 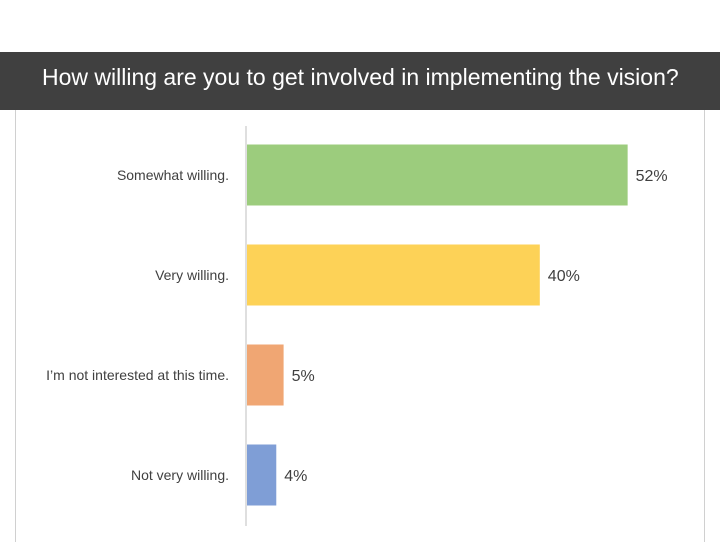 I want to click on value-label-4: 4%, so click(x=295, y=476).